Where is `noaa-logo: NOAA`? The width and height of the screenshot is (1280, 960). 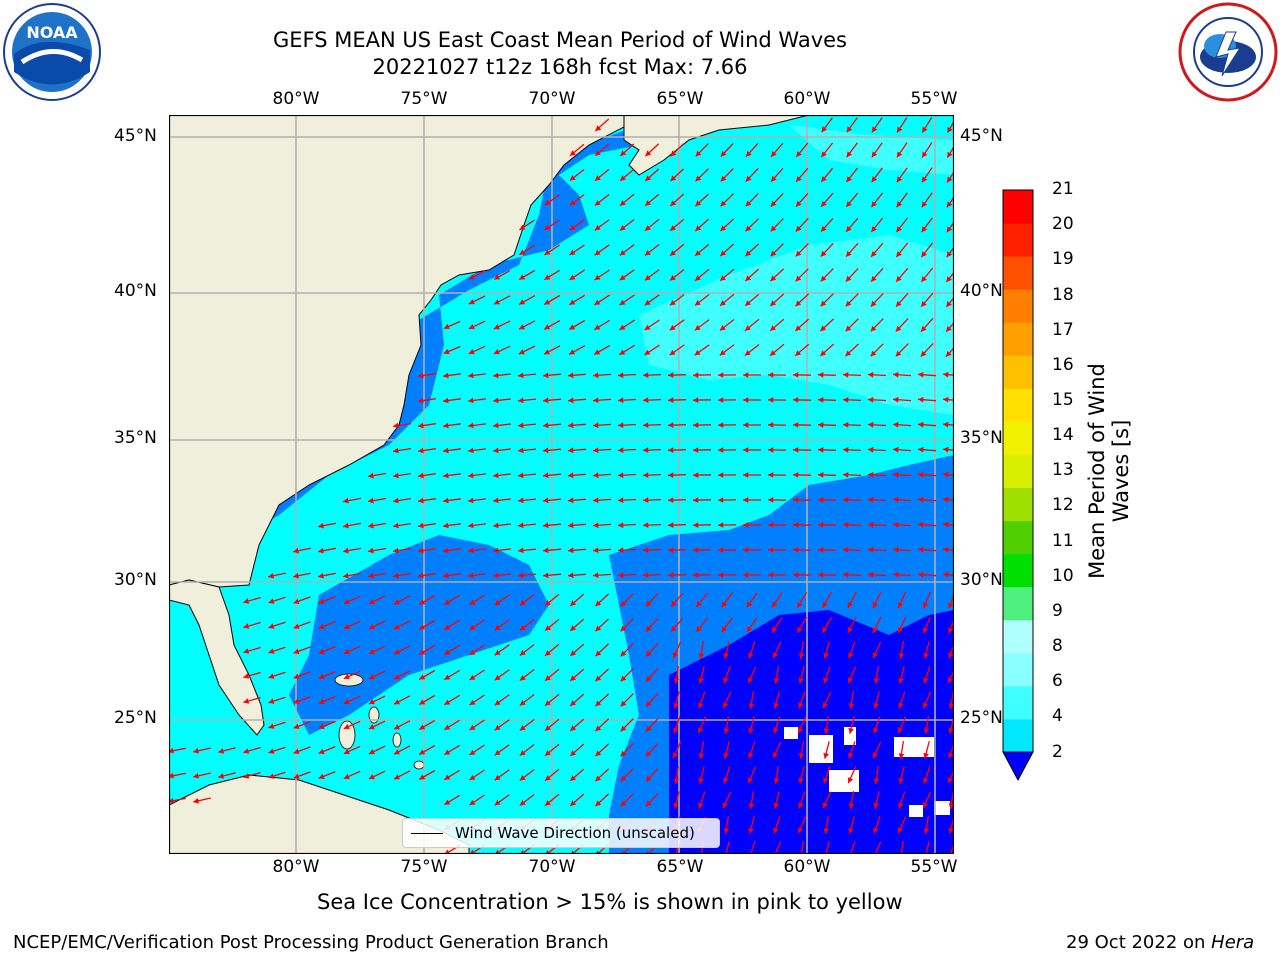
noaa-logo: NOAA is located at coordinates (52, 52).